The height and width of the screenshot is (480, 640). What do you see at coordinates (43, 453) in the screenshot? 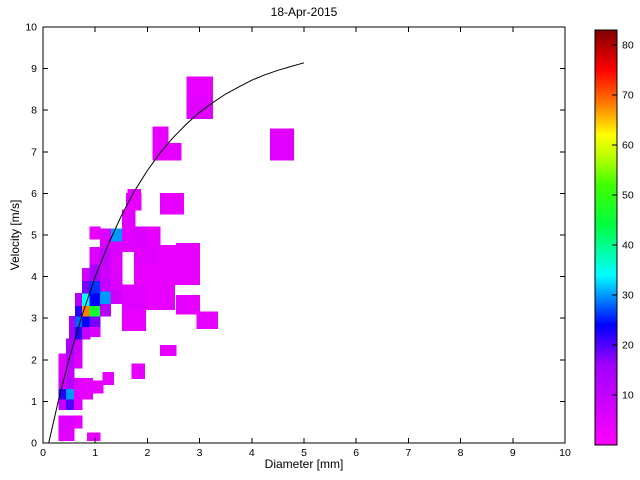
I see `x-tick-label: 0` at bounding box center [43, 453].